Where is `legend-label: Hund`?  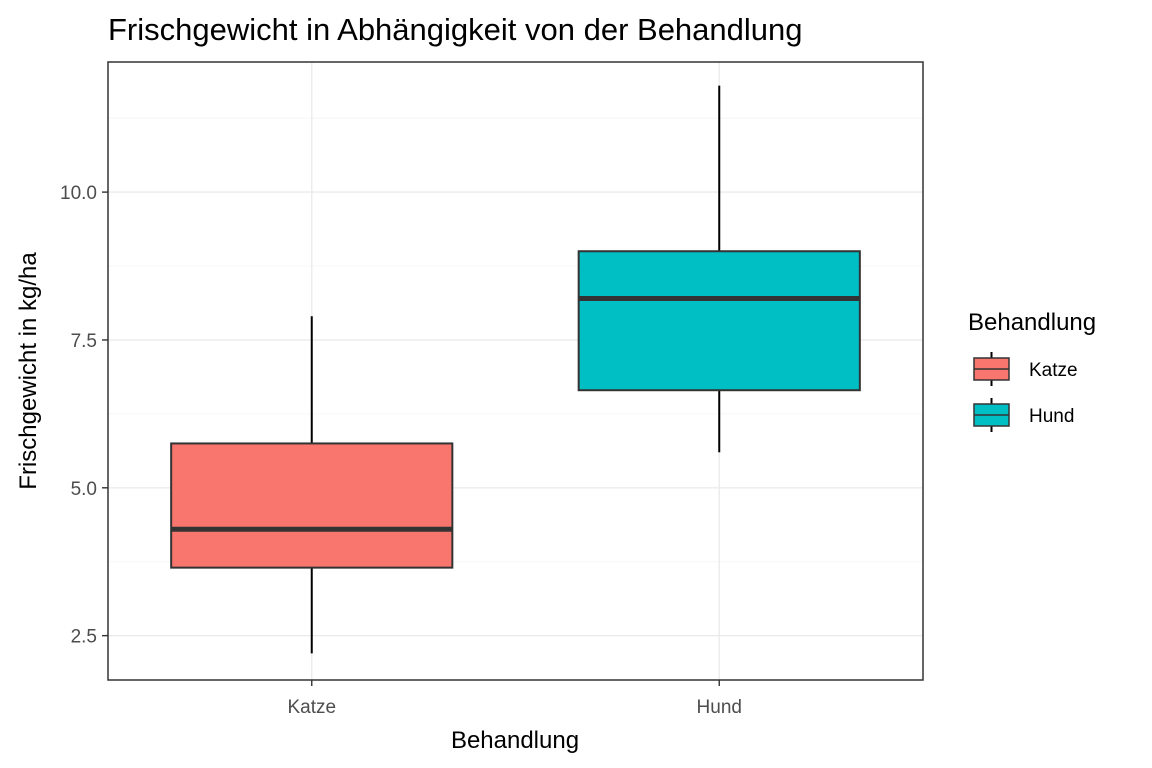
legend-label: Hund is located at coordinates (1051, 416).